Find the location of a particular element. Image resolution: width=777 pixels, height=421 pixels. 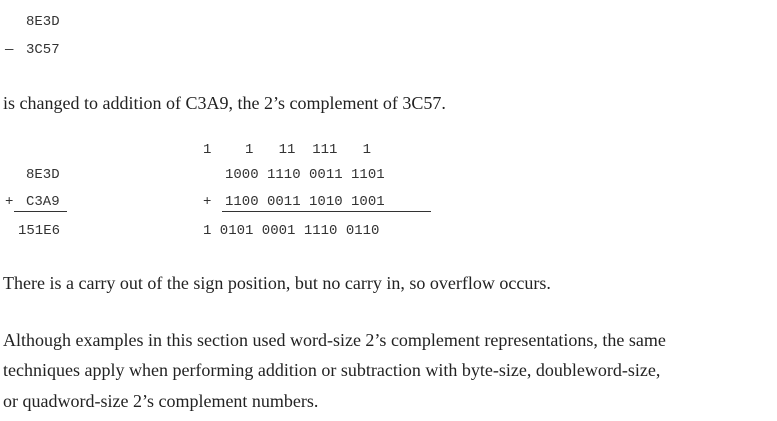

binary-carries: 1 1 11 111 1 is located at coordinates (287, 150).